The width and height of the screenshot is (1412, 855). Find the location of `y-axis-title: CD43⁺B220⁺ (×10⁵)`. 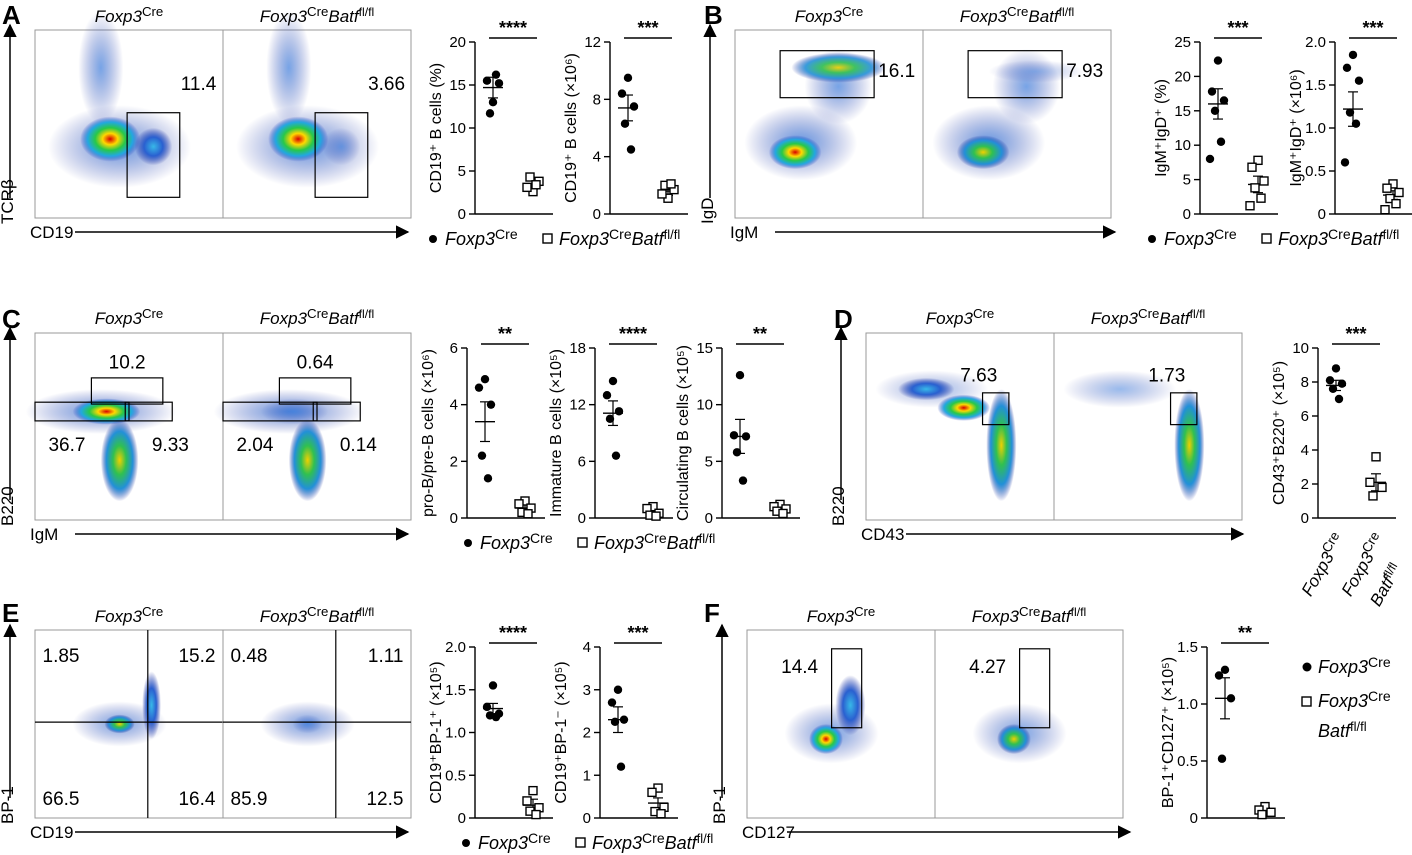

y-axis-title: CD43⁺B220⁺ (×10⁵) is located at coordinates (1279, 433).